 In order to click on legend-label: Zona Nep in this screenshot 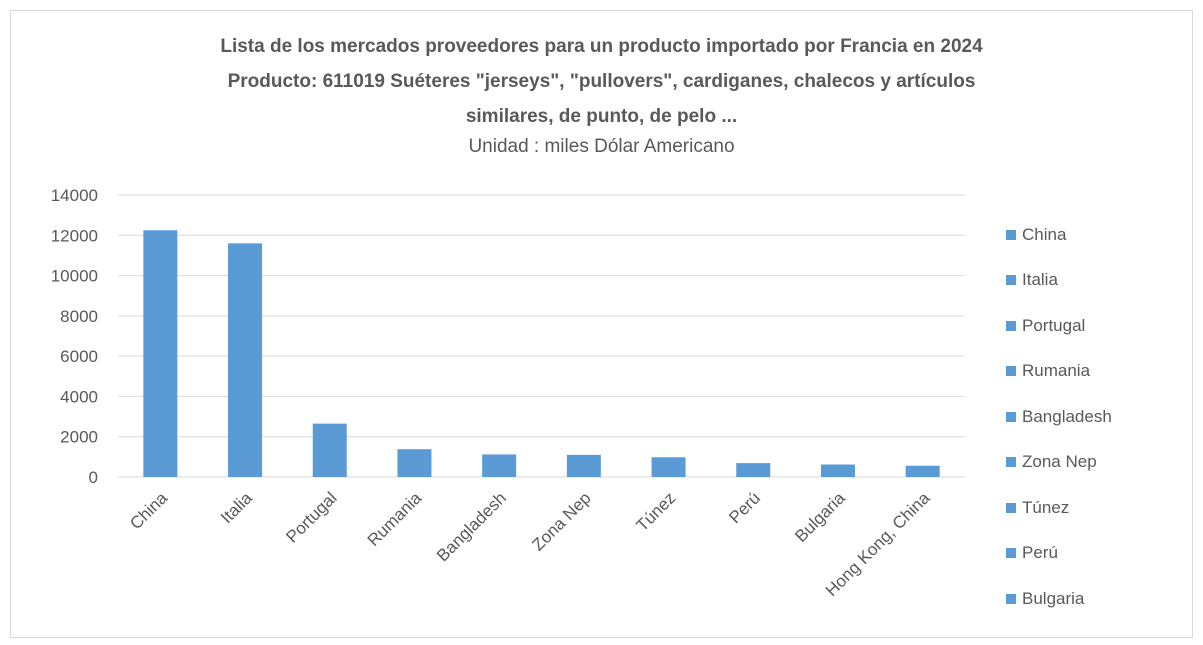, I will do `click(1059, 462)`.